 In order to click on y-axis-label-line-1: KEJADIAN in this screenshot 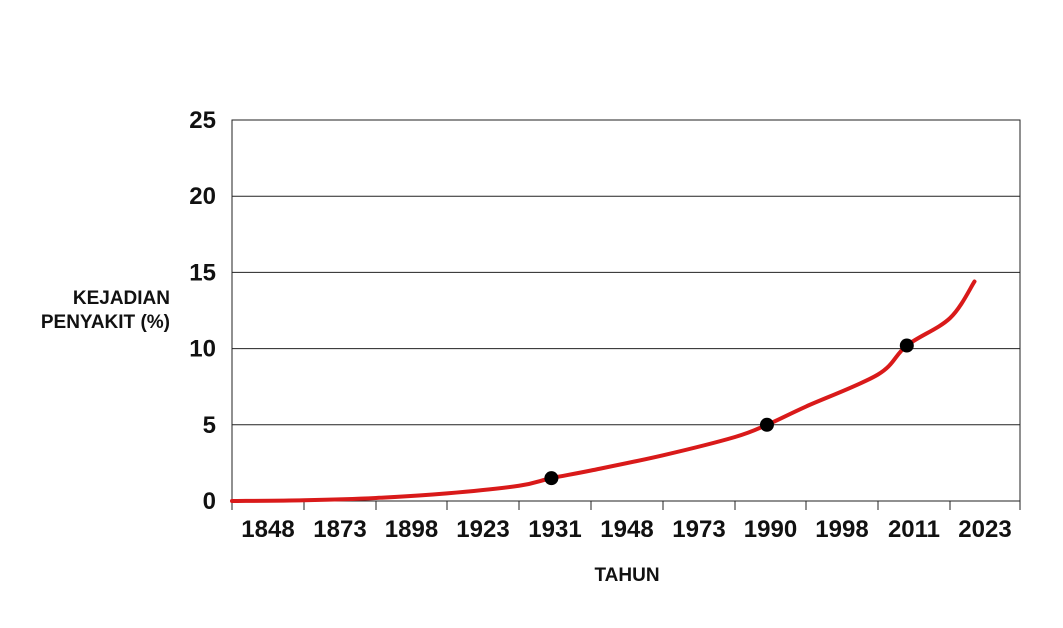, I will do `click(121, 298)`.